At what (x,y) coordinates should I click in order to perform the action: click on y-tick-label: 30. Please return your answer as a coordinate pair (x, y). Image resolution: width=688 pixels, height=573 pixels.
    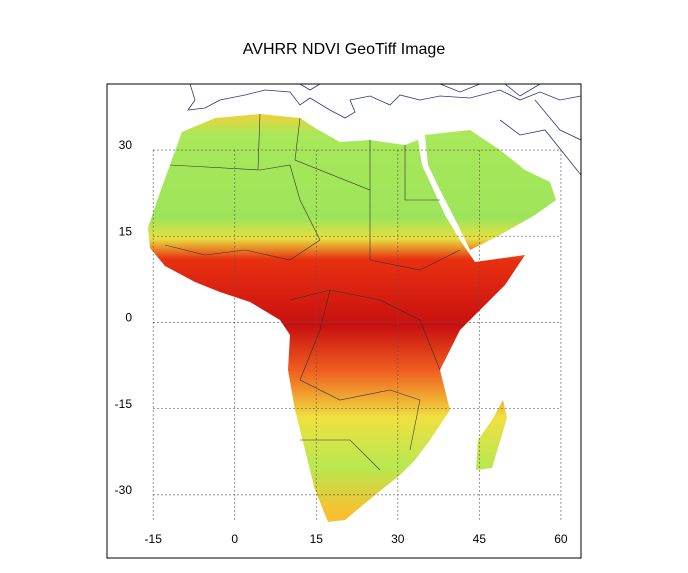
    Looking at the image, I should click on (126, 145).